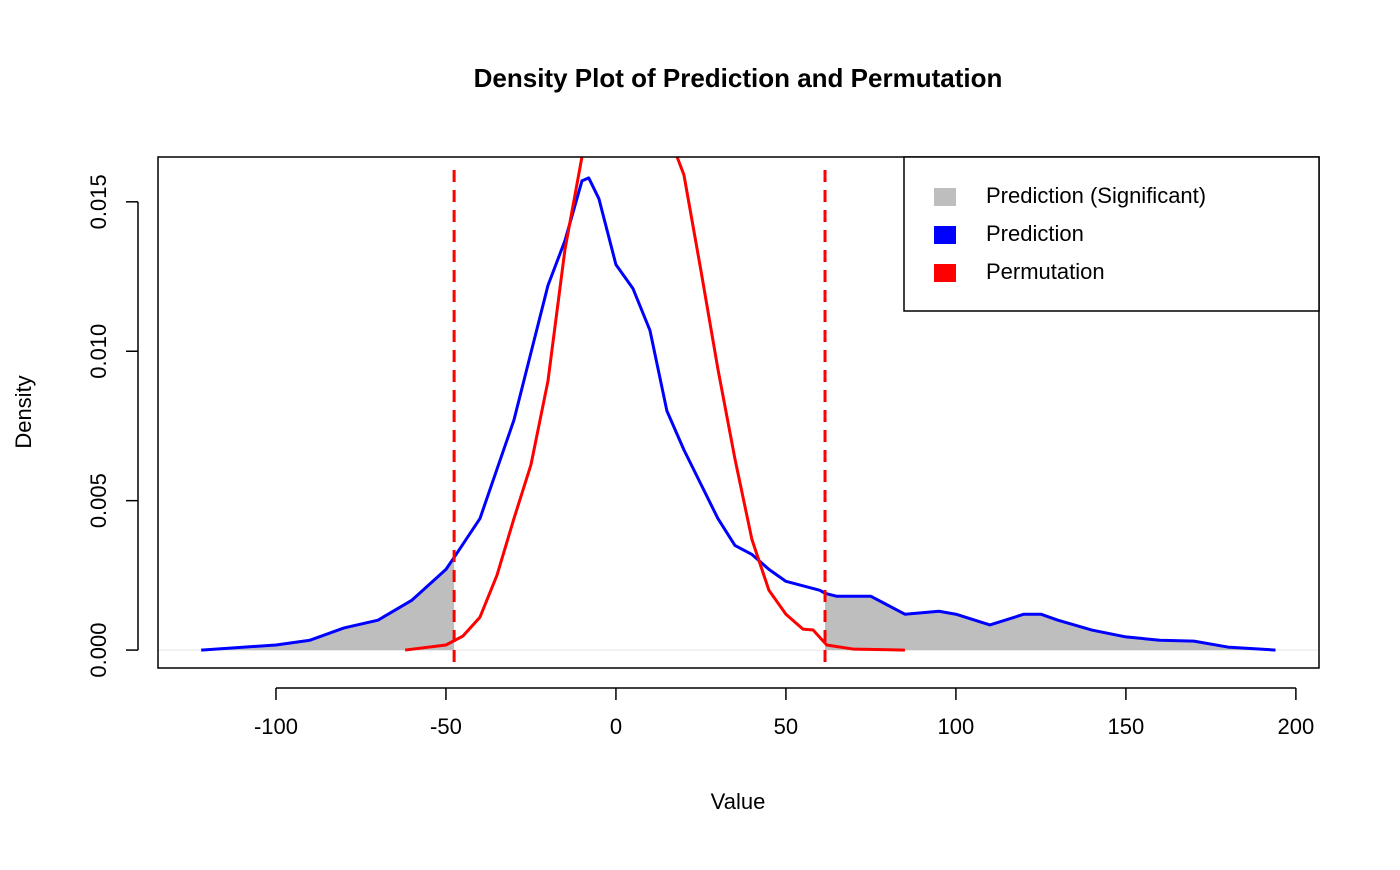  What do you see at coordinates (1111, 234) in the screenshot?
I see `legend-box` at bounding box center [1111, 234].